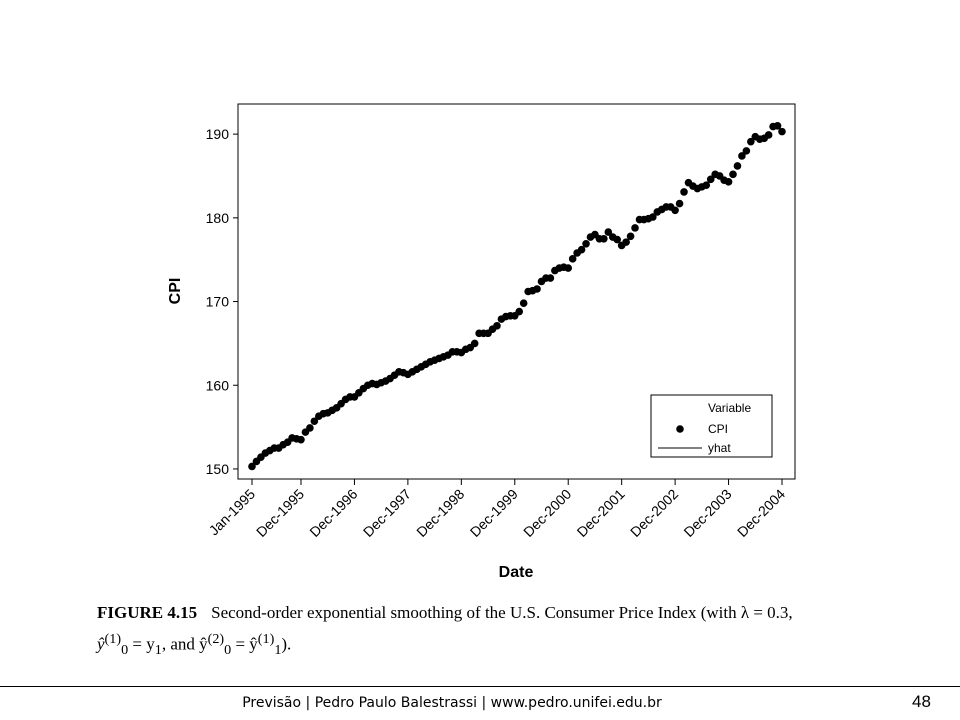 This screenshot has width=960, height=720. Describe the element at coordinates (158, 650) in the screenshot. I see `sub-1: 1` at that location.